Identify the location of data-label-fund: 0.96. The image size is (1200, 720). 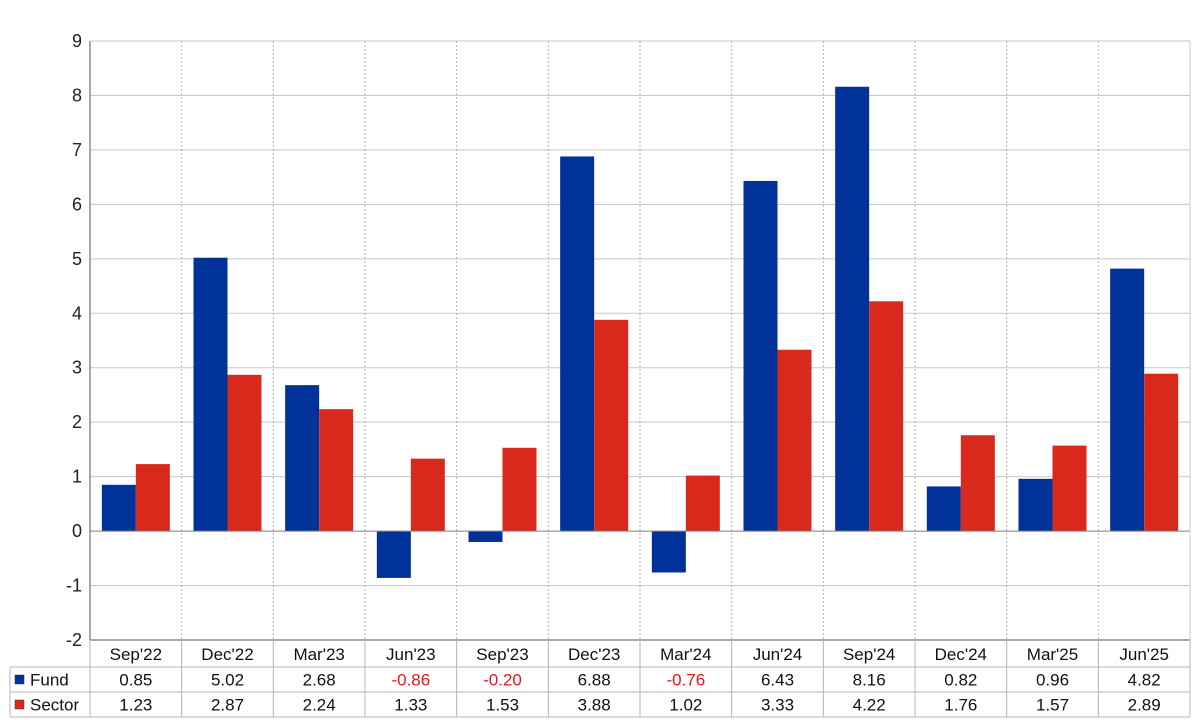
(1052, 680).